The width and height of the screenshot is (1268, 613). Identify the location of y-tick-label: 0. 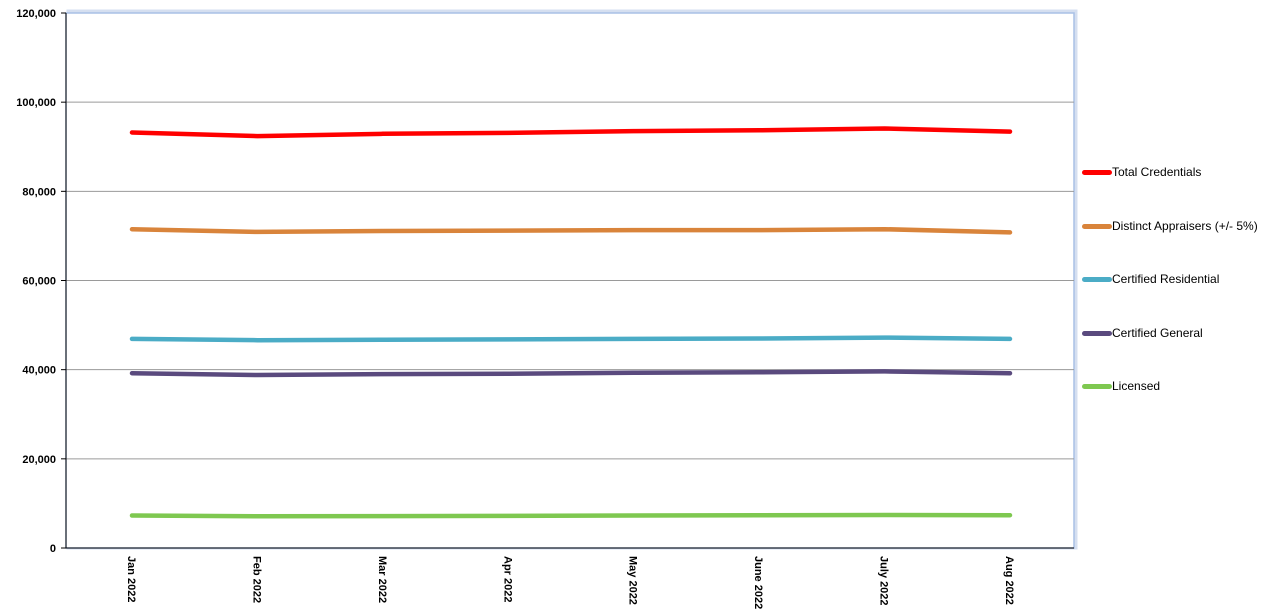
(53, 549).